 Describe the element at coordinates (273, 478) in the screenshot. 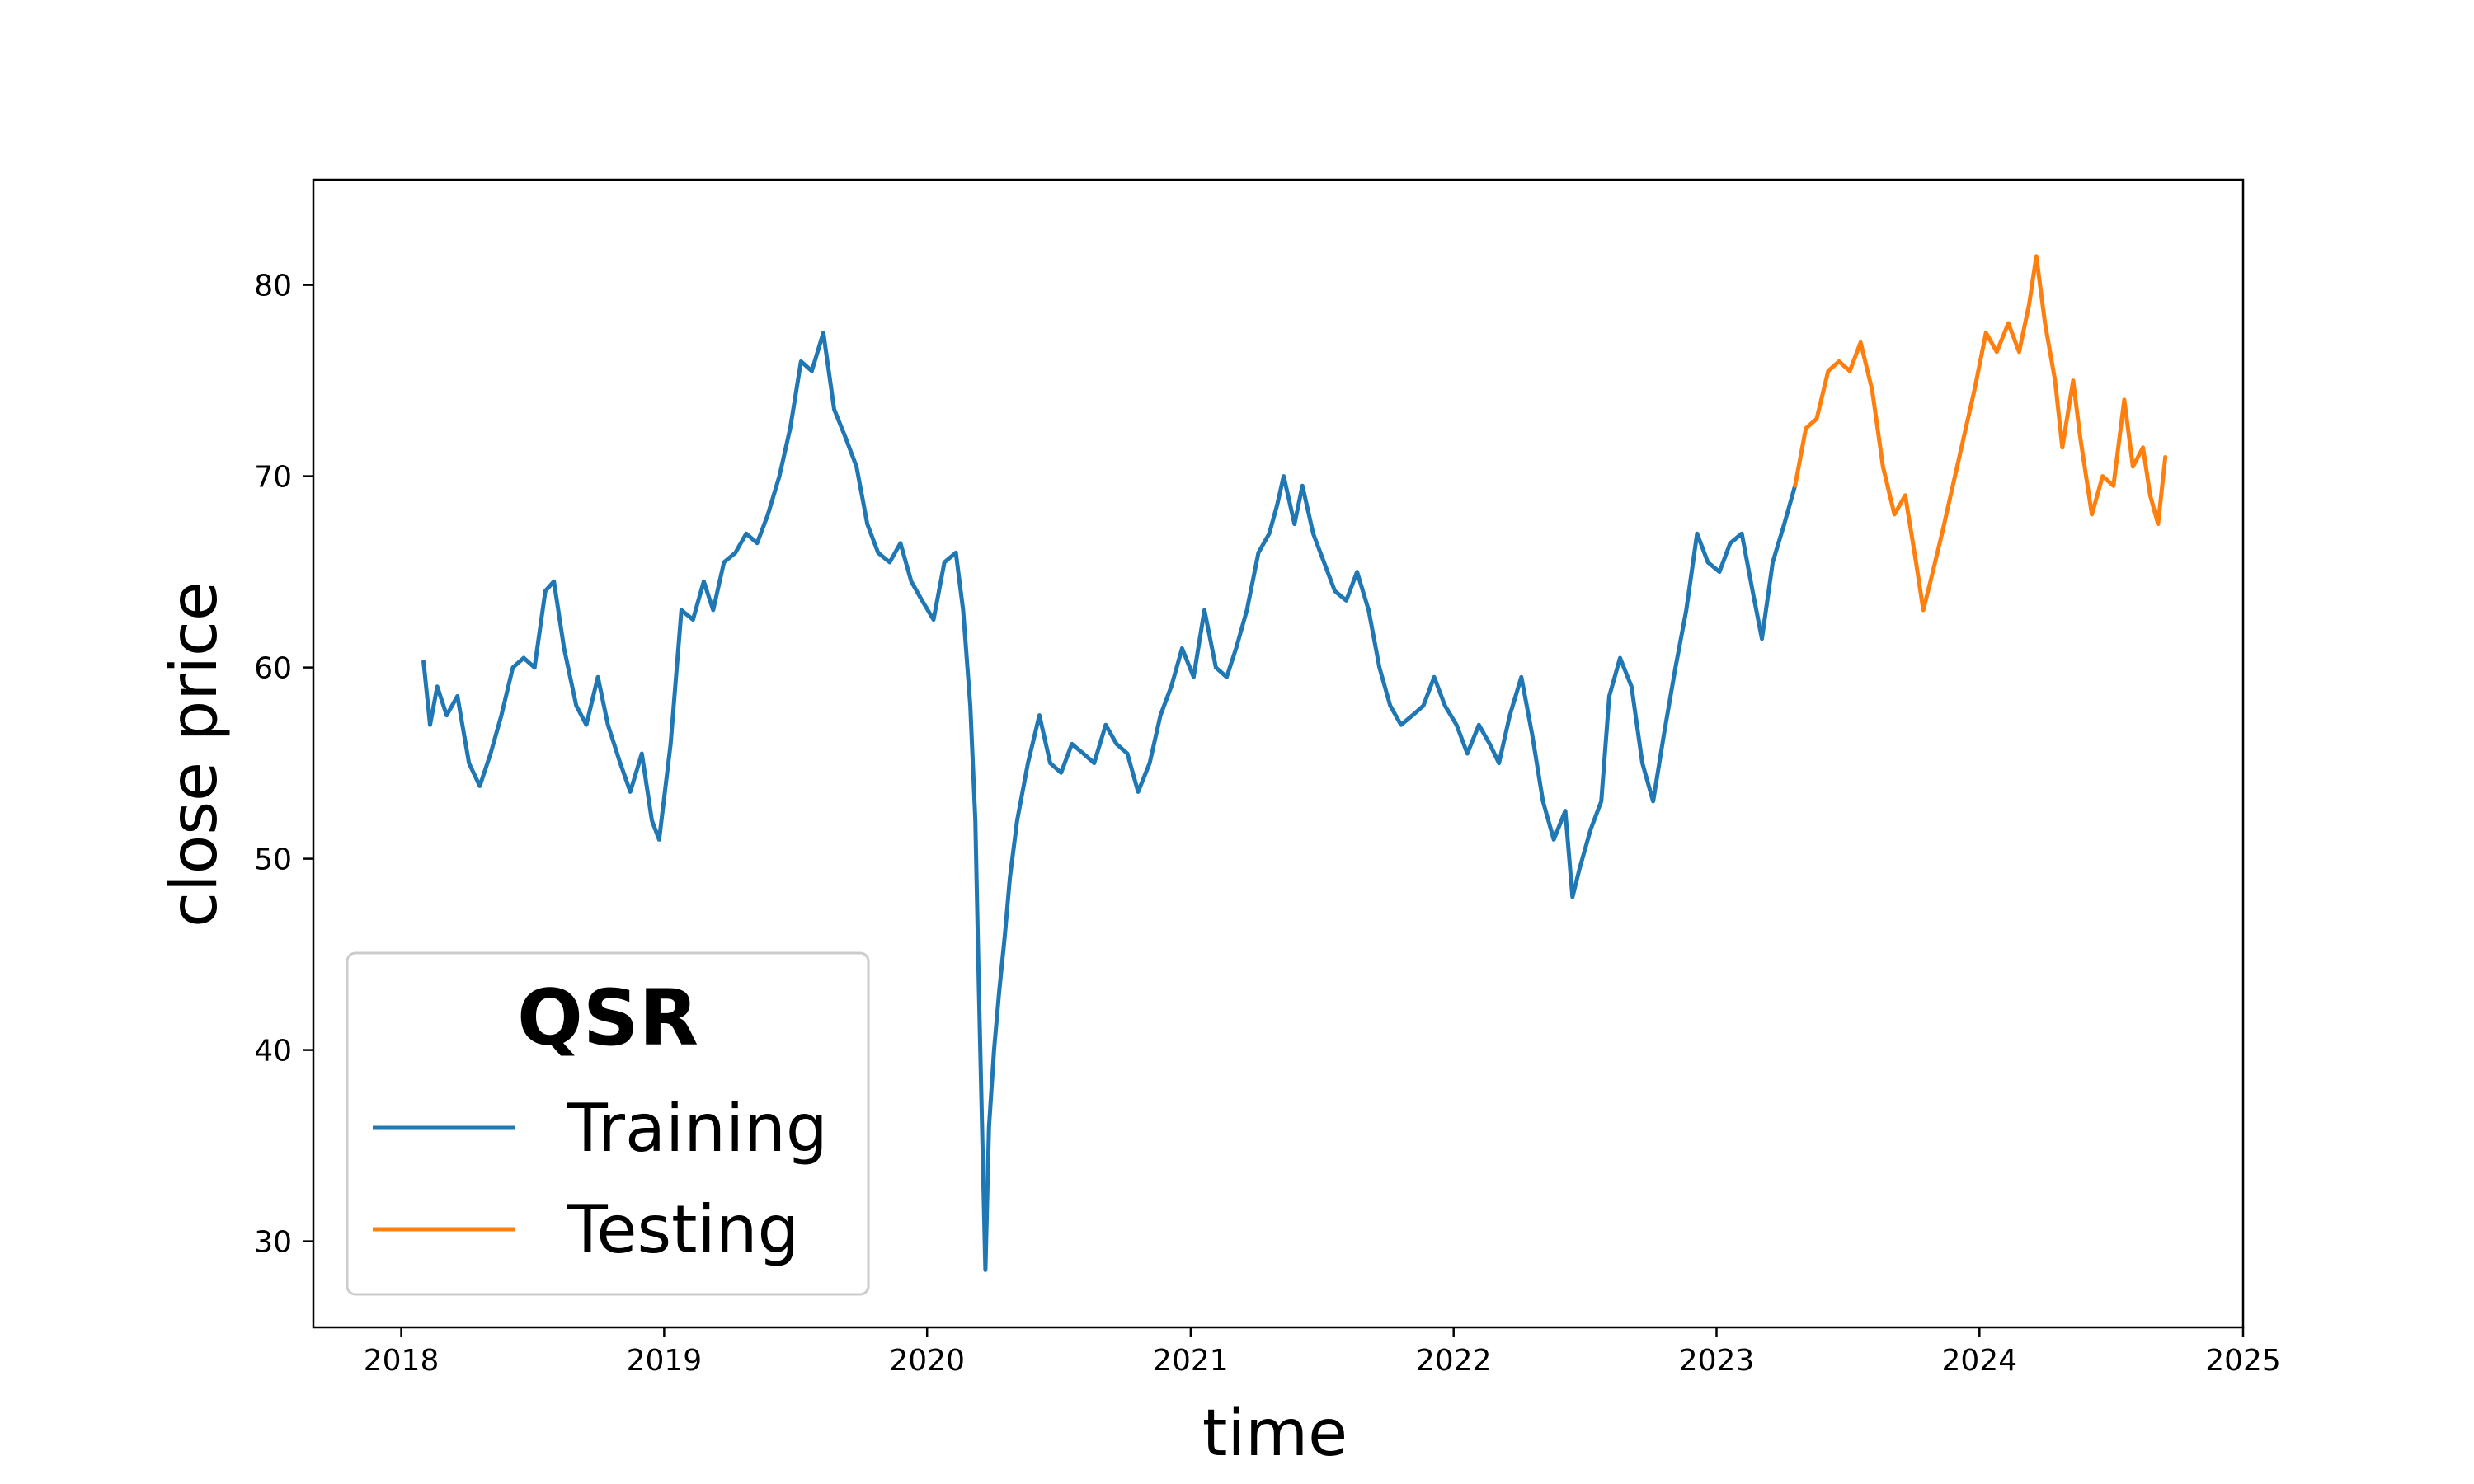

I see `y-tick-label: 70` at that location.